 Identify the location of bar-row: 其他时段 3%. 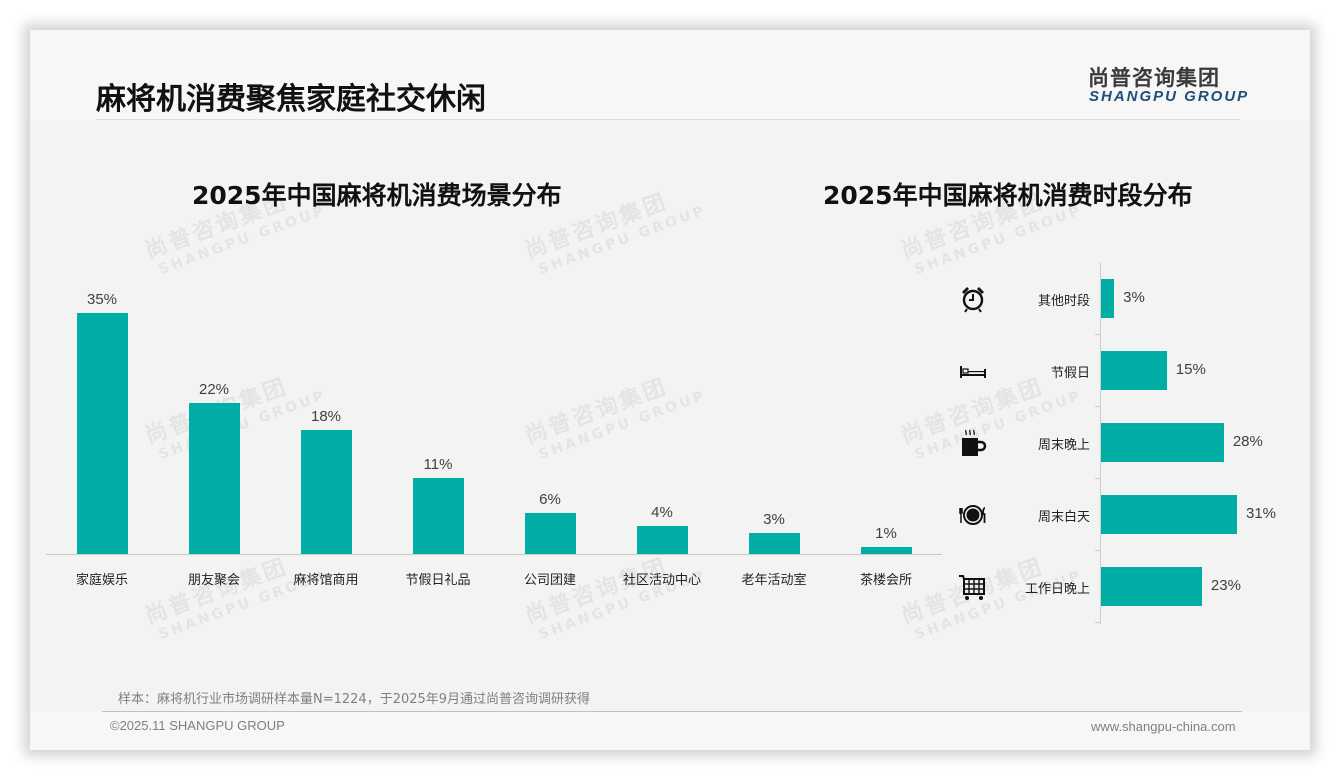
(1115, 298).